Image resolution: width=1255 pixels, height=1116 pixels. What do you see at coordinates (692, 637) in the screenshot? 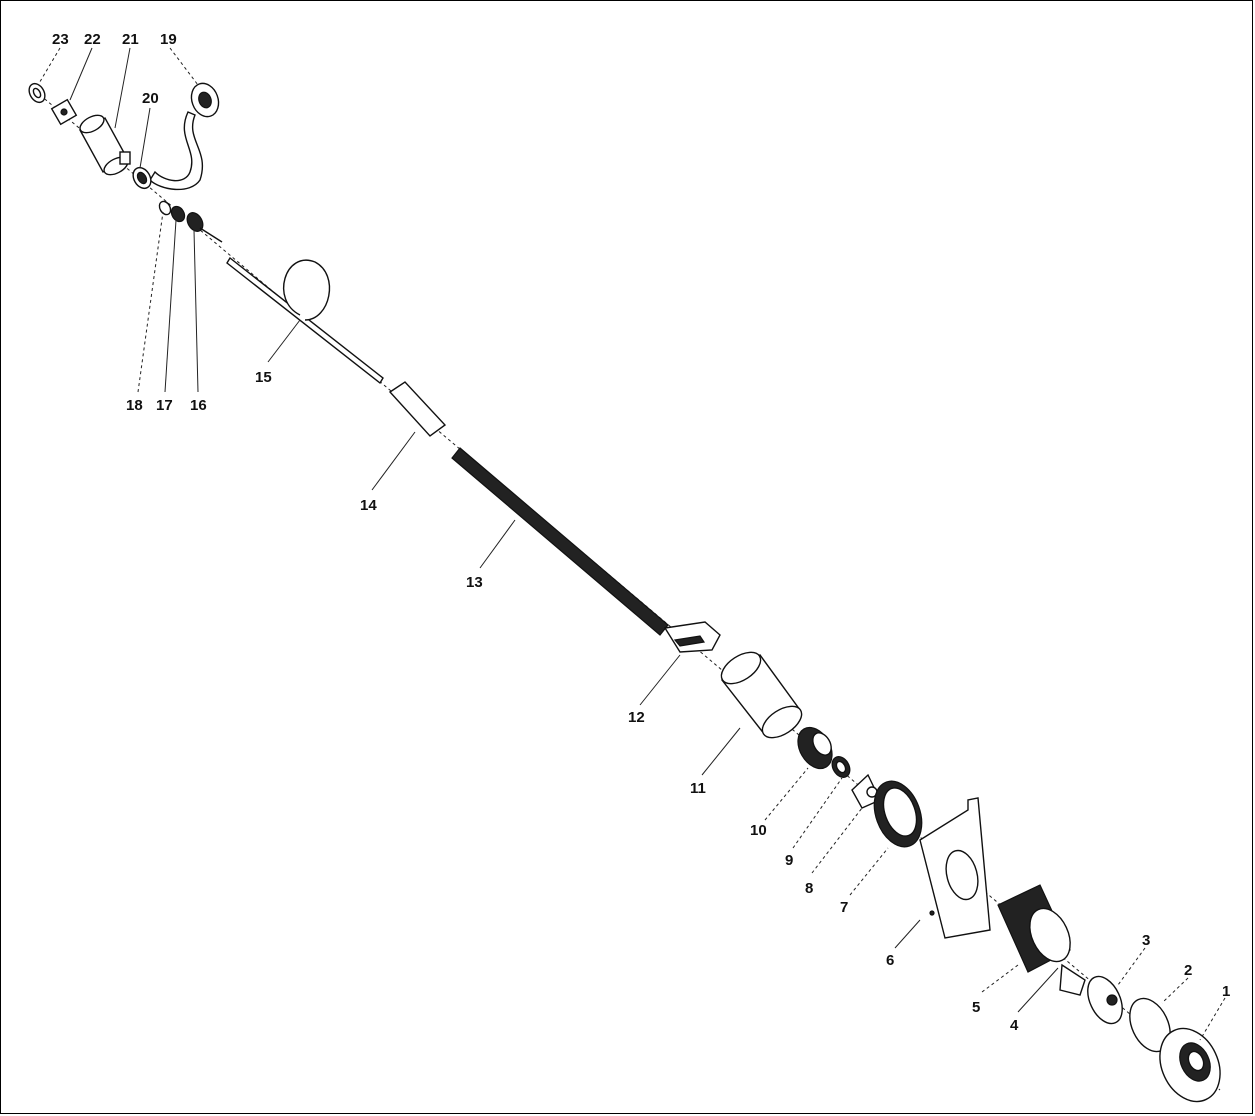
I see `part-12-clip` at bounding box center [692, 637].